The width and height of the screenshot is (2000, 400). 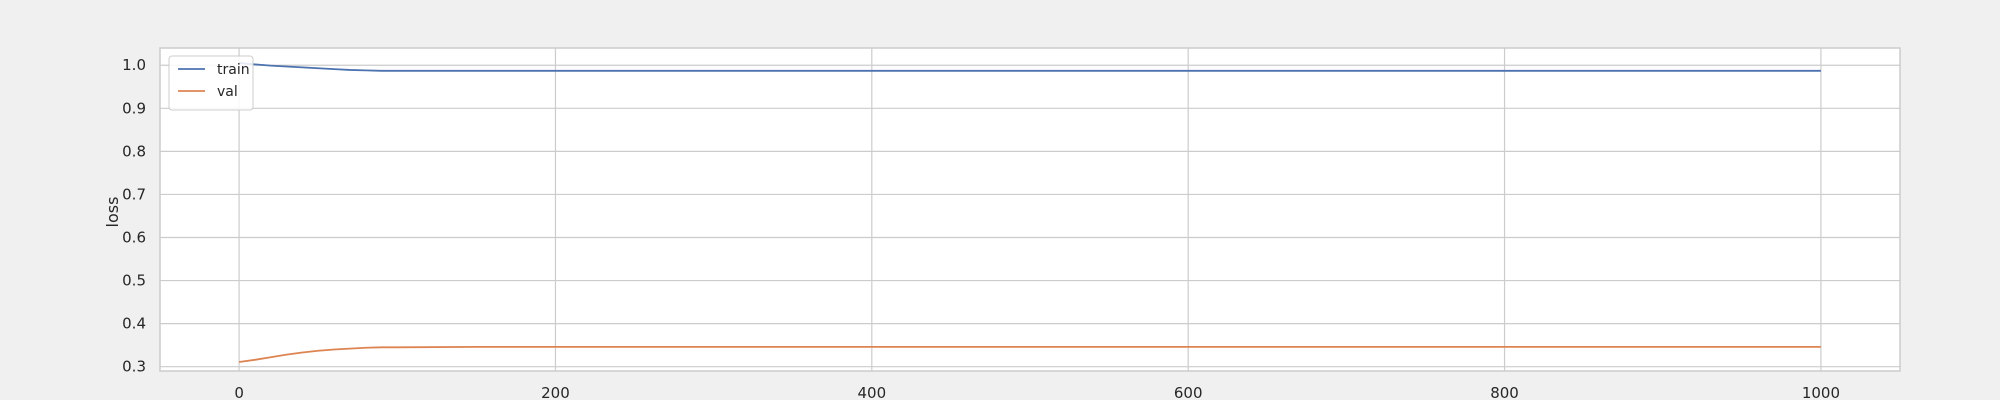 What do you see at coordinates (1188, 392) in the screenshot?
I see `x-tick-label: 600` at bounding box center [1188, 392].